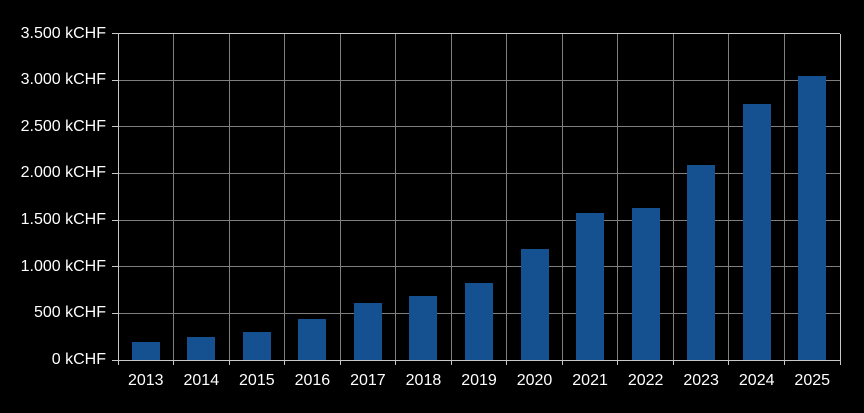 This screenshot has height=413, width=864. Describe the element at coordinates (145, 380) in the screenshot. I see `x-tick-label: 2013` at that location.